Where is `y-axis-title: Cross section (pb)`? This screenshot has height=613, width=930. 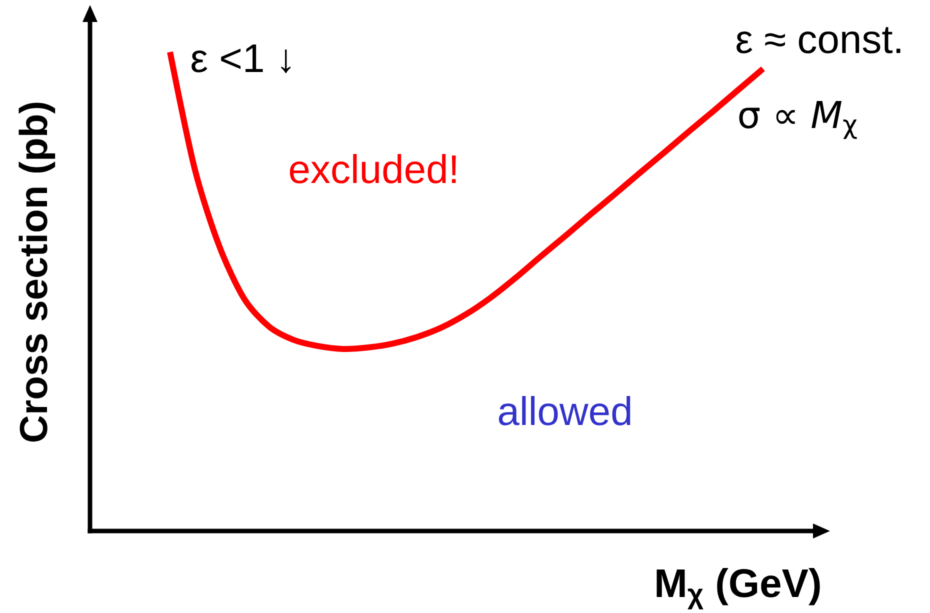
y-axis-title: Cross section (pb) is located at coordinates (37, 272).